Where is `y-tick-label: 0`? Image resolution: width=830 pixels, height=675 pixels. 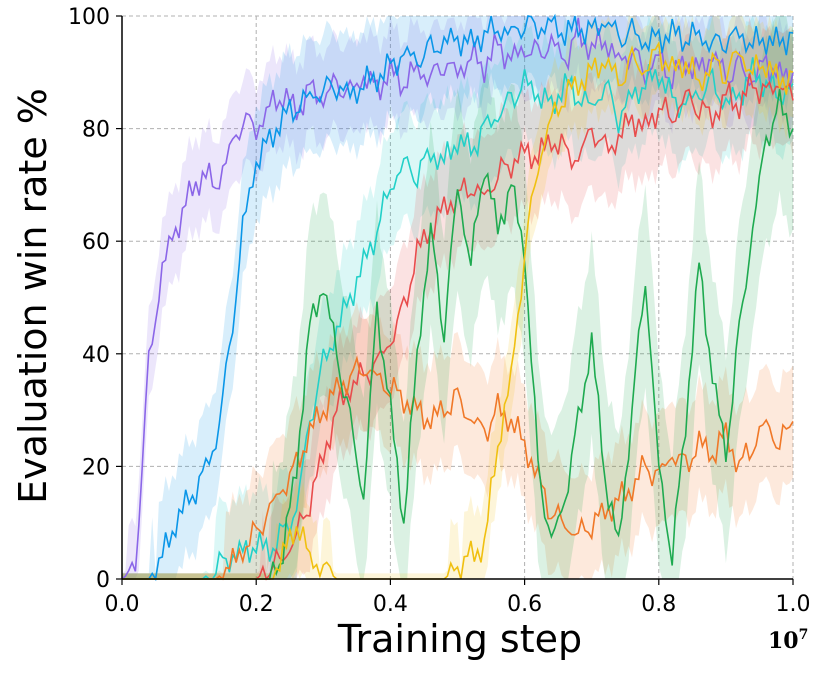 y-tick-label: 0 is located at coordinates (103, 580).